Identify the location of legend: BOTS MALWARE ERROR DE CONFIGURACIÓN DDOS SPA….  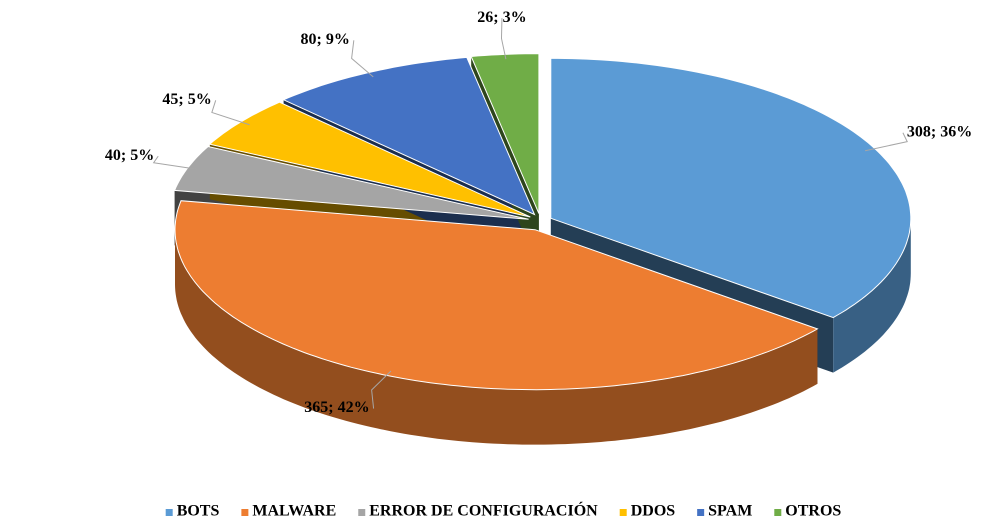
(503, 510).